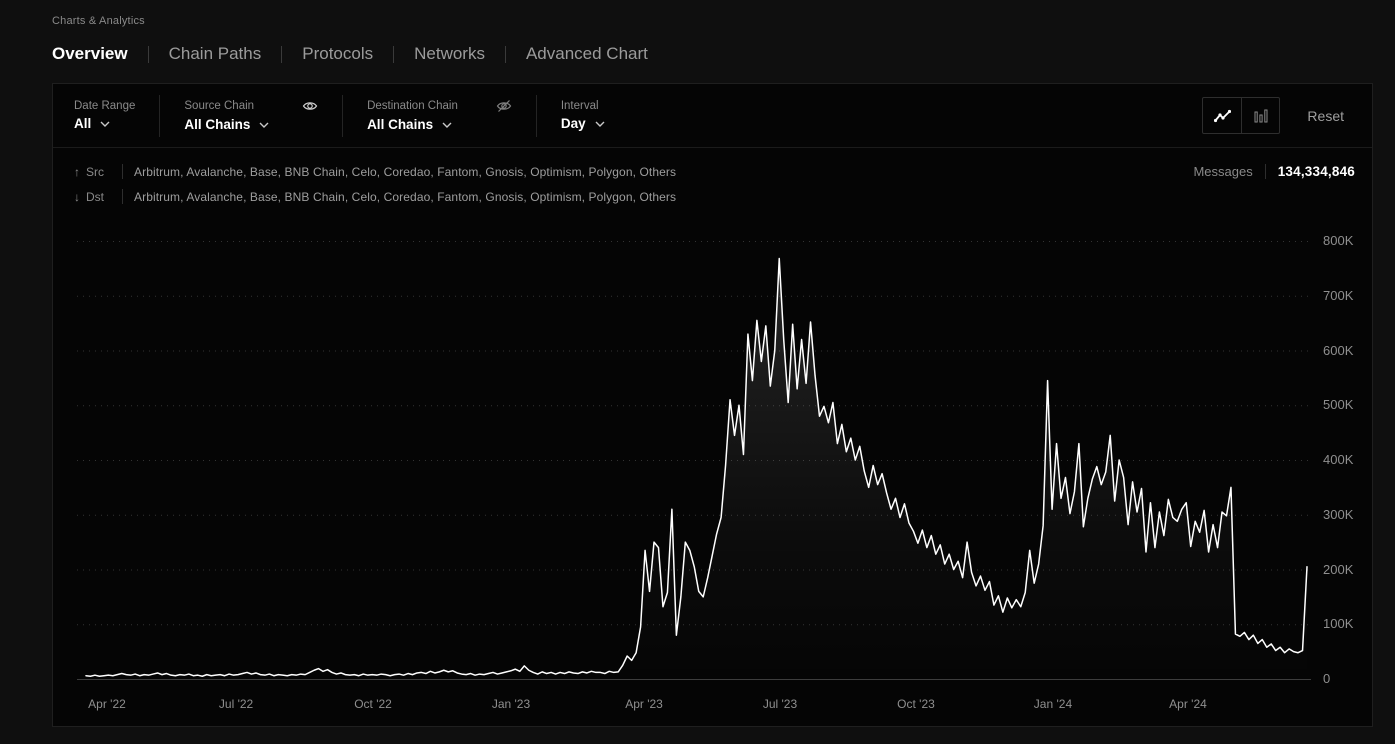 The image size is (1395, 744). I want to click on tab-advanced-chart: Advanced Chart, so click(586, 53).